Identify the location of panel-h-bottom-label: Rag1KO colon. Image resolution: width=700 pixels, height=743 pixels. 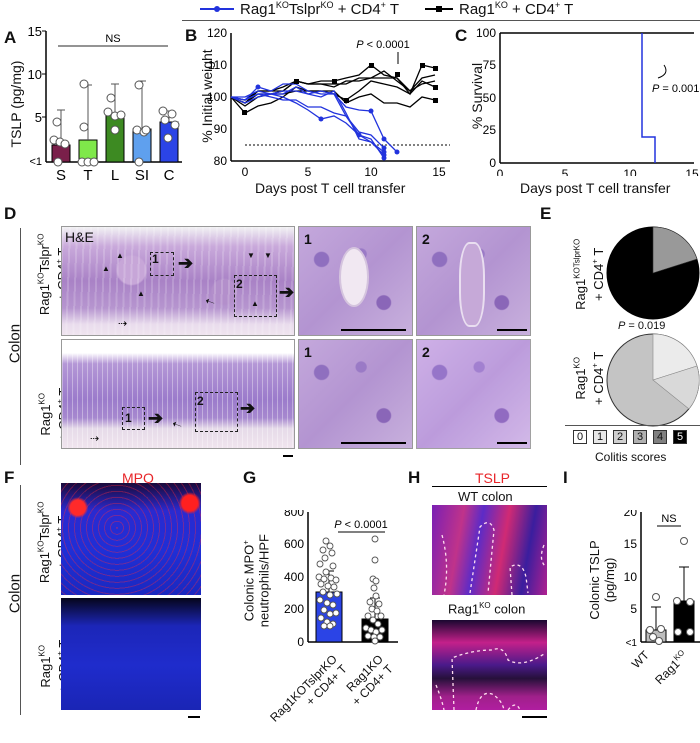
(487, 609).